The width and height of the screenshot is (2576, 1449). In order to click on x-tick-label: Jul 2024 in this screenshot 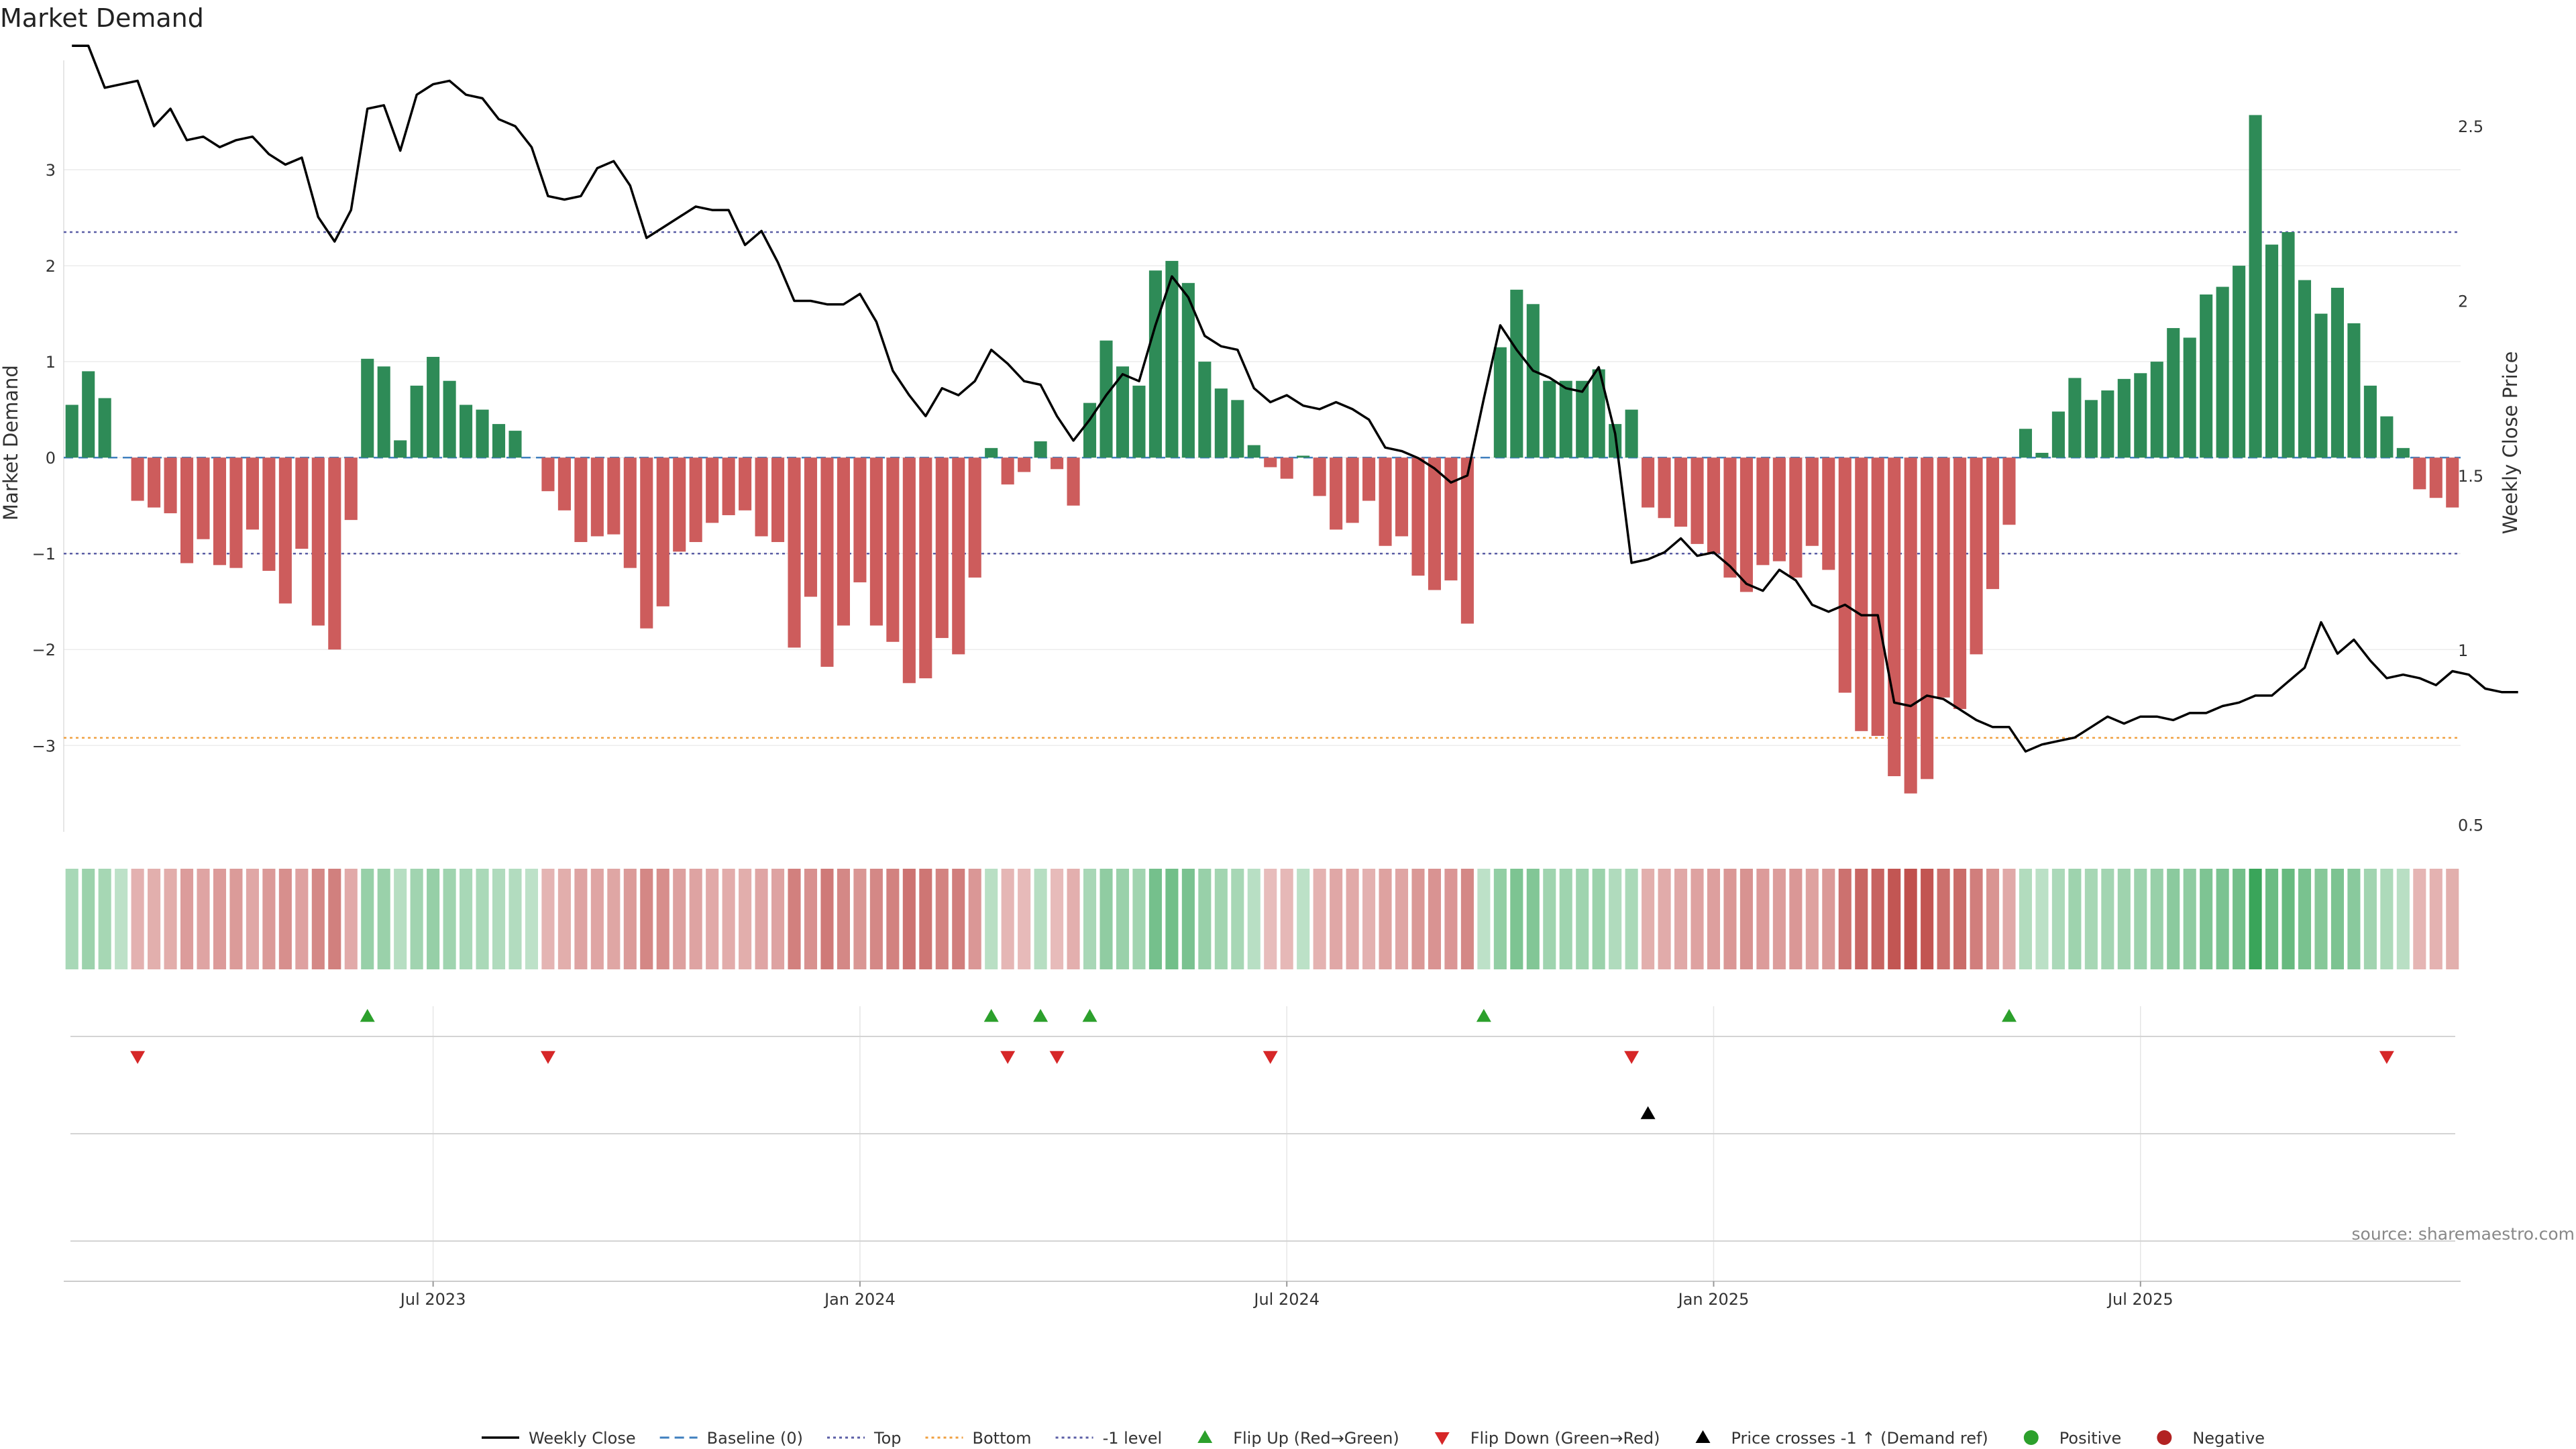, I will do `click(1286, 1299)`.